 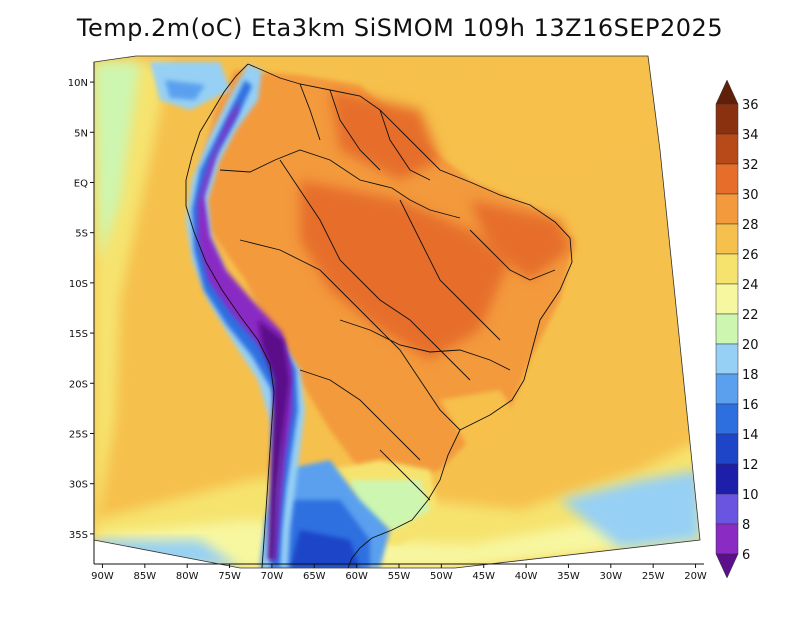 I want to click on colorbar-label: 20, so click(x=750, y=345).